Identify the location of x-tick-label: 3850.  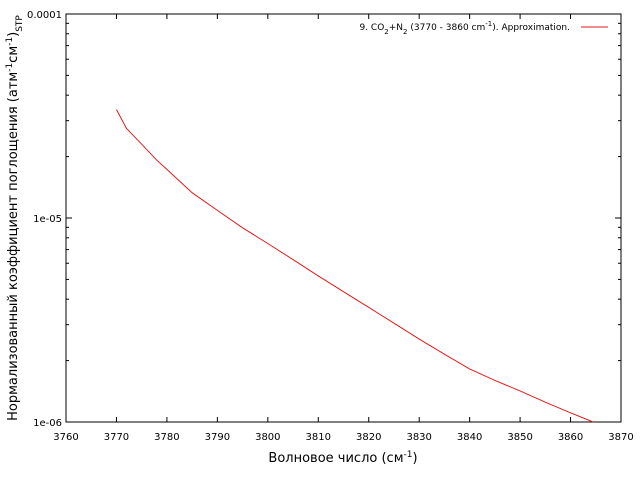
(519, 437).